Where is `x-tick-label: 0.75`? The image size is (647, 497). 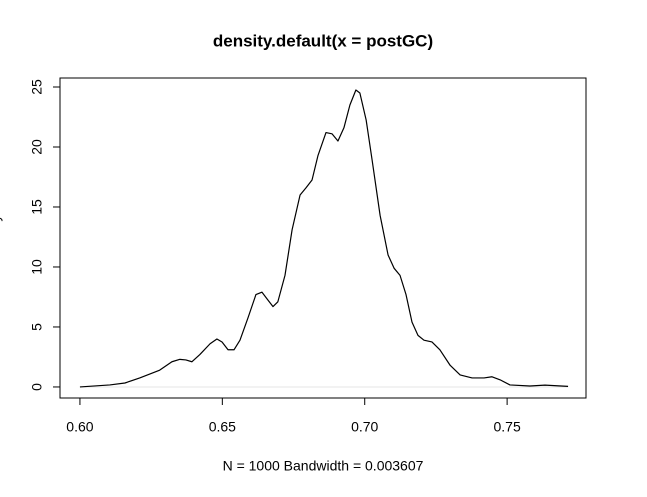 x-tick-label: 0.75 is located at coordinates (506, 427).